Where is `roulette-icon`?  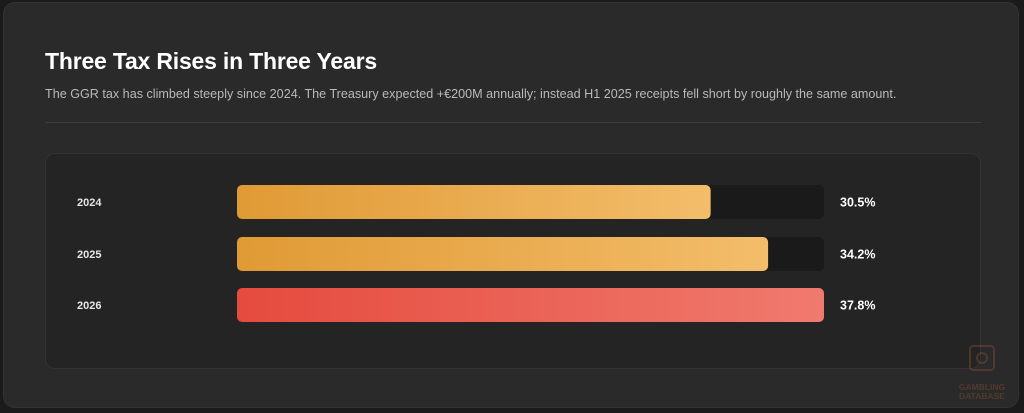
roulette-icon is located at coordinates (982, 358).